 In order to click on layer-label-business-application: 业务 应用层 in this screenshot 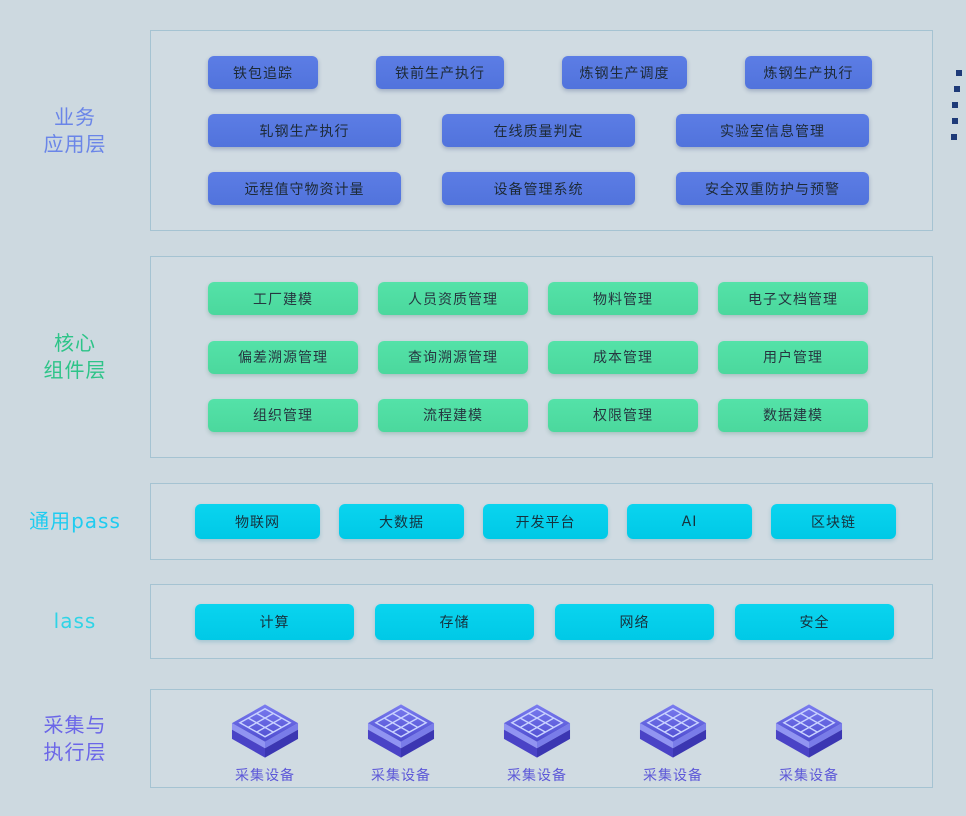, I will do `click(75, 131)`.